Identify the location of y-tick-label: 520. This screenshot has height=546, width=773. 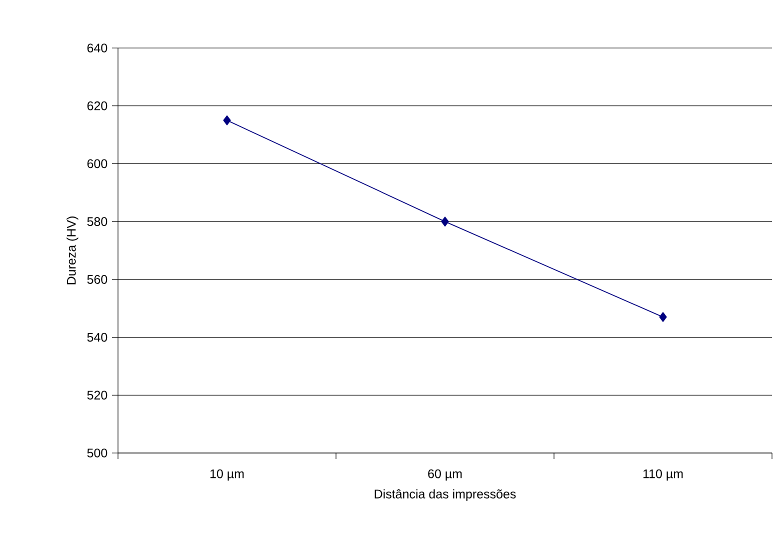
(97, 395).